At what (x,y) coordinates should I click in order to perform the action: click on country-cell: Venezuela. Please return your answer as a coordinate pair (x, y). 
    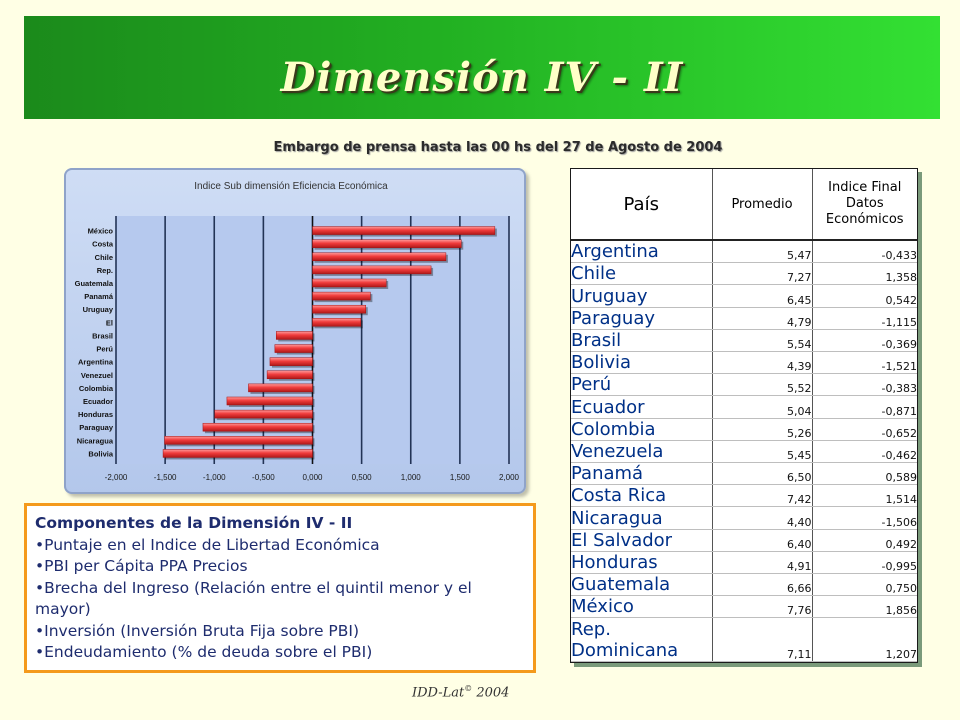
    Looking at the image, I should click on (642, 452).